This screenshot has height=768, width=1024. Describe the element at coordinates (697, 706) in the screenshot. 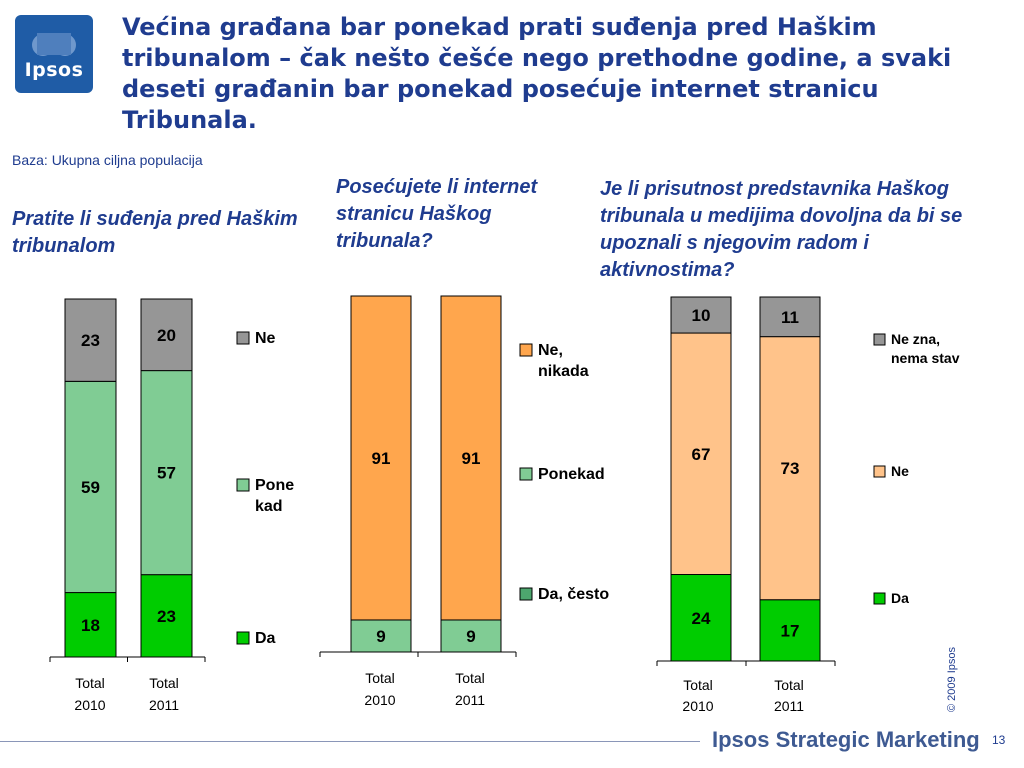

I see `chart3-category-year: 2010` at that location.